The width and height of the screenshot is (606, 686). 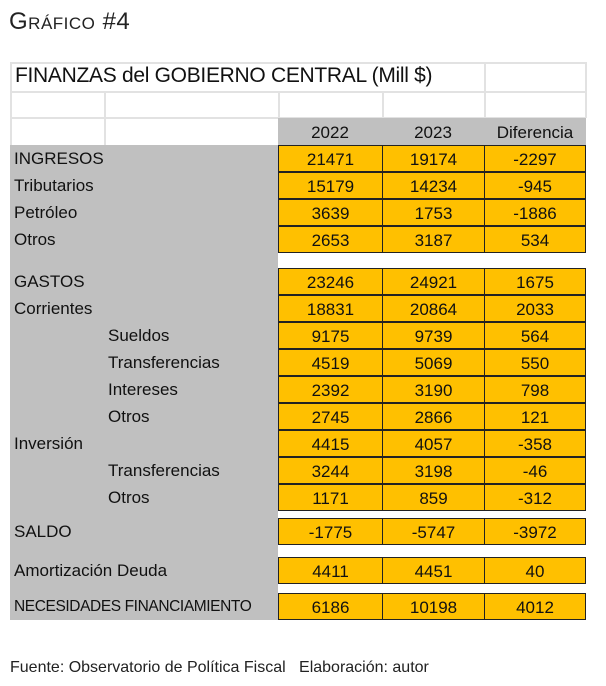 What do you see at coordinates (433, 389) in the screenshot?
I see `value-cell: 3190` at bounding box center [433, 389].